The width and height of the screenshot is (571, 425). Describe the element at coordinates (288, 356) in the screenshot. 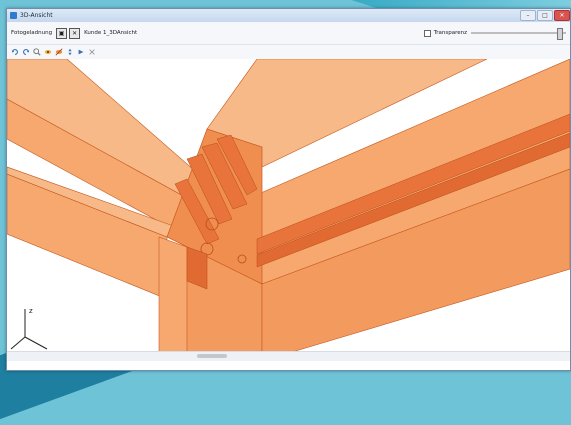

I see `horizontal-scrollbar` at that location.